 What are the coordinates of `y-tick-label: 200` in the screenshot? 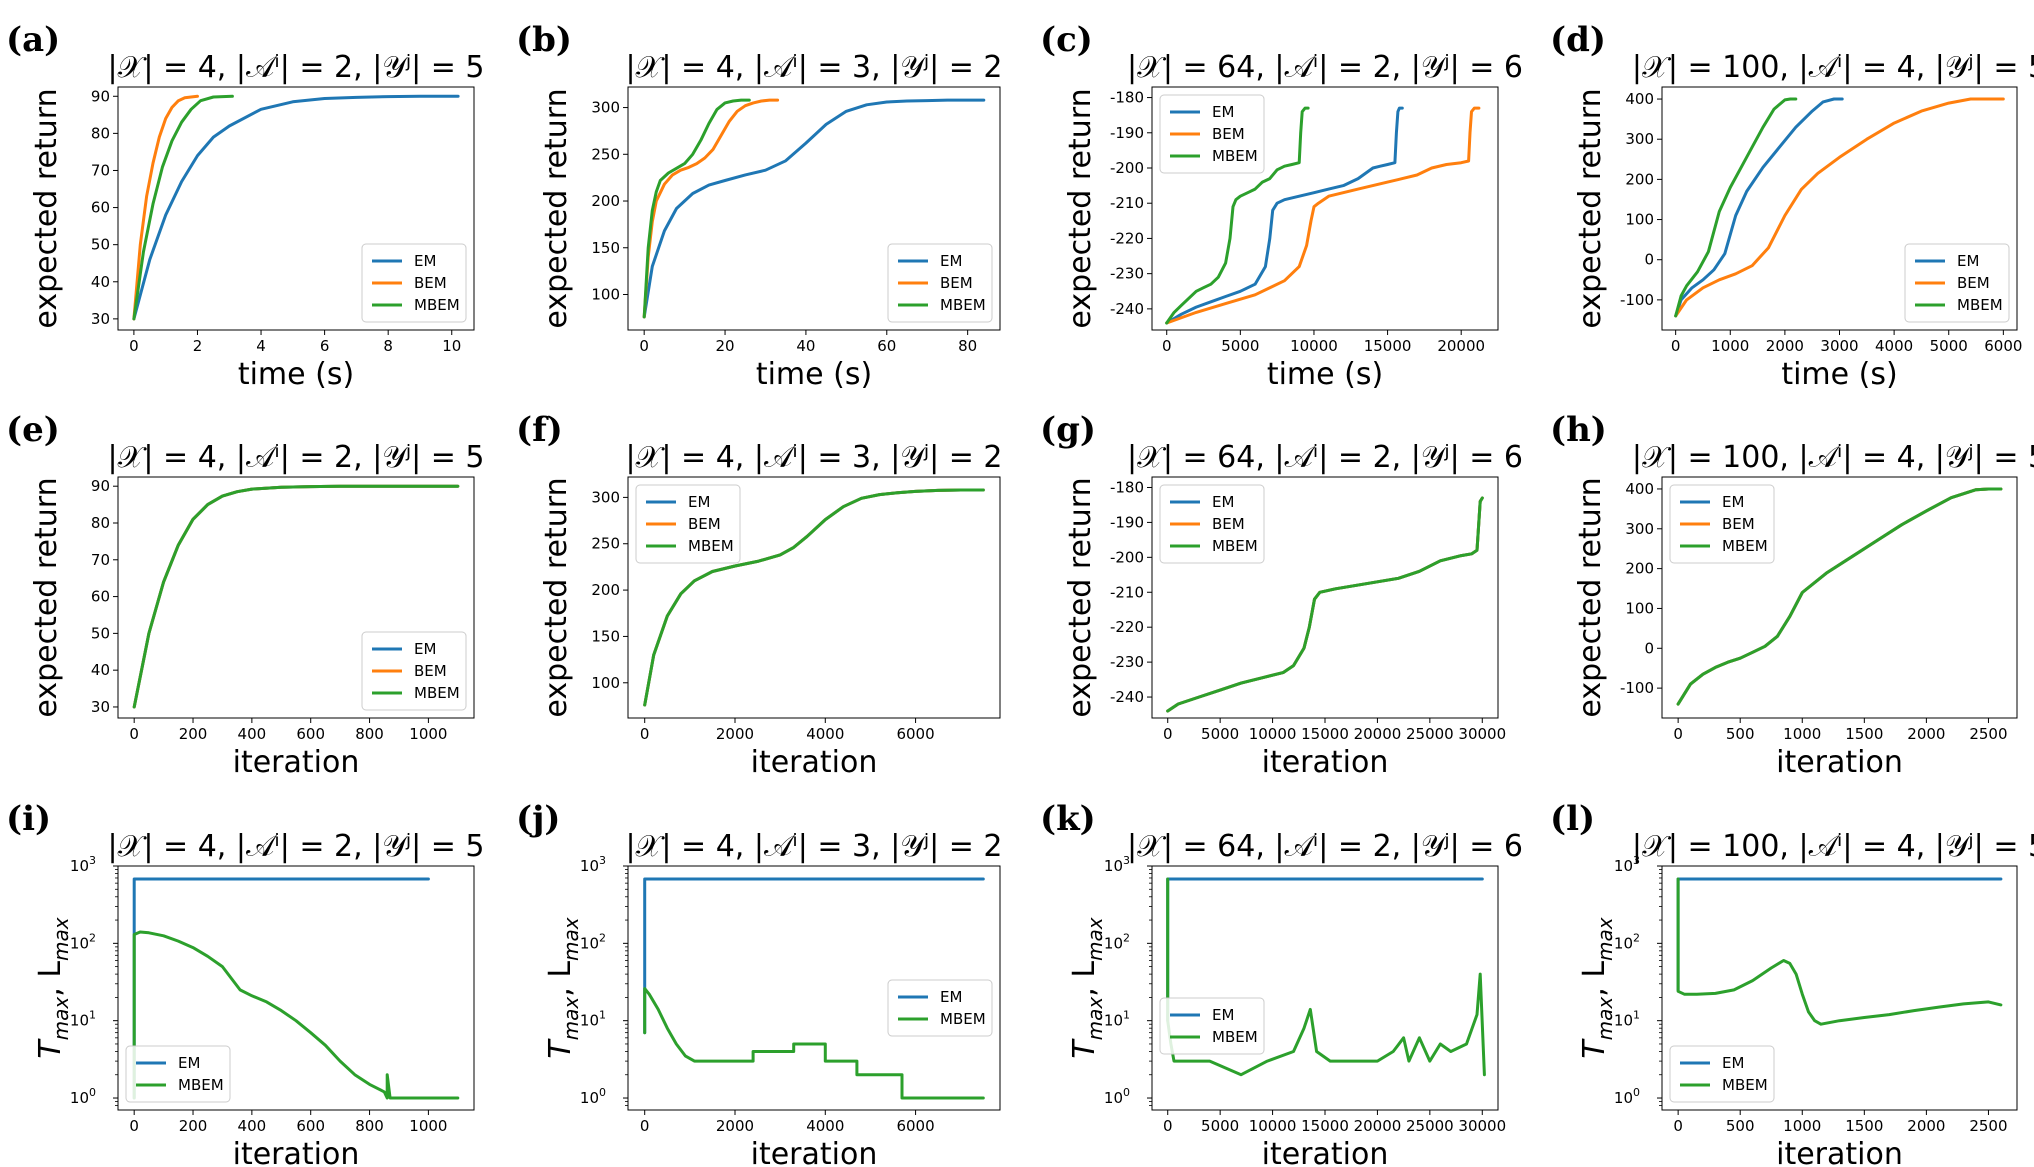 It's located at (605, 201).